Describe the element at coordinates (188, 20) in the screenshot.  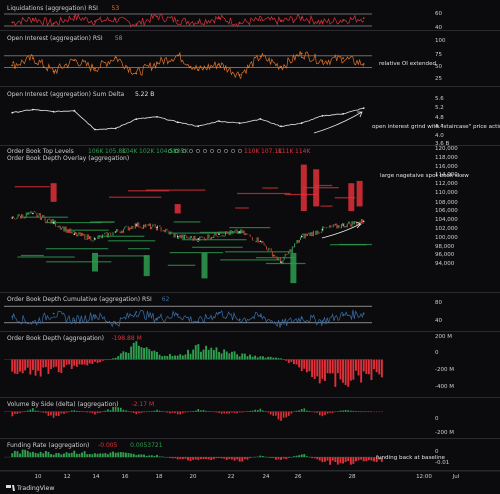
I see `series-line` at that location.